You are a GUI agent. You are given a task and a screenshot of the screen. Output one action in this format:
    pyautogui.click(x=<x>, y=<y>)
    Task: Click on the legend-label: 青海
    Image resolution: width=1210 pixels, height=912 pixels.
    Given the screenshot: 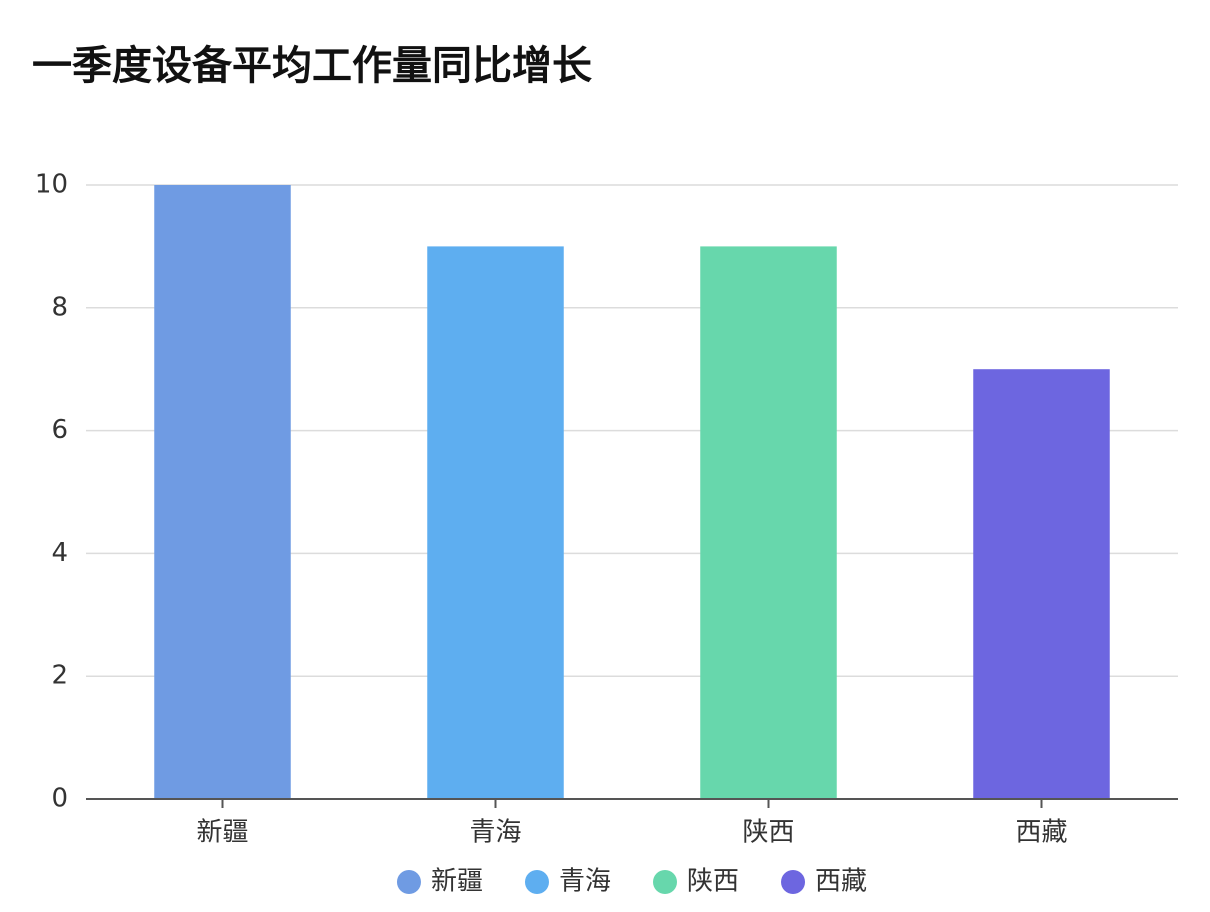 What is the action you would take?
    pyautogui.click(x=585, y=882)
    